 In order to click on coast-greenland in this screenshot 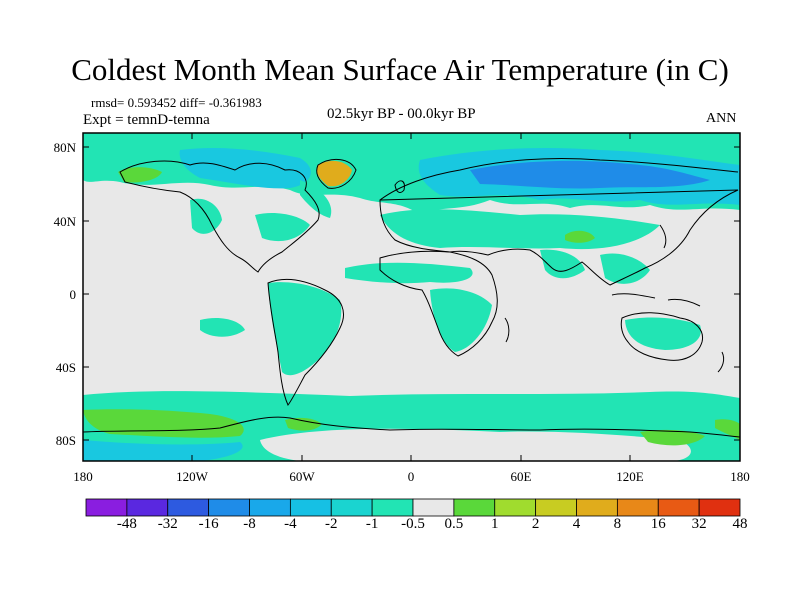, I will do `click(336, 173)`.